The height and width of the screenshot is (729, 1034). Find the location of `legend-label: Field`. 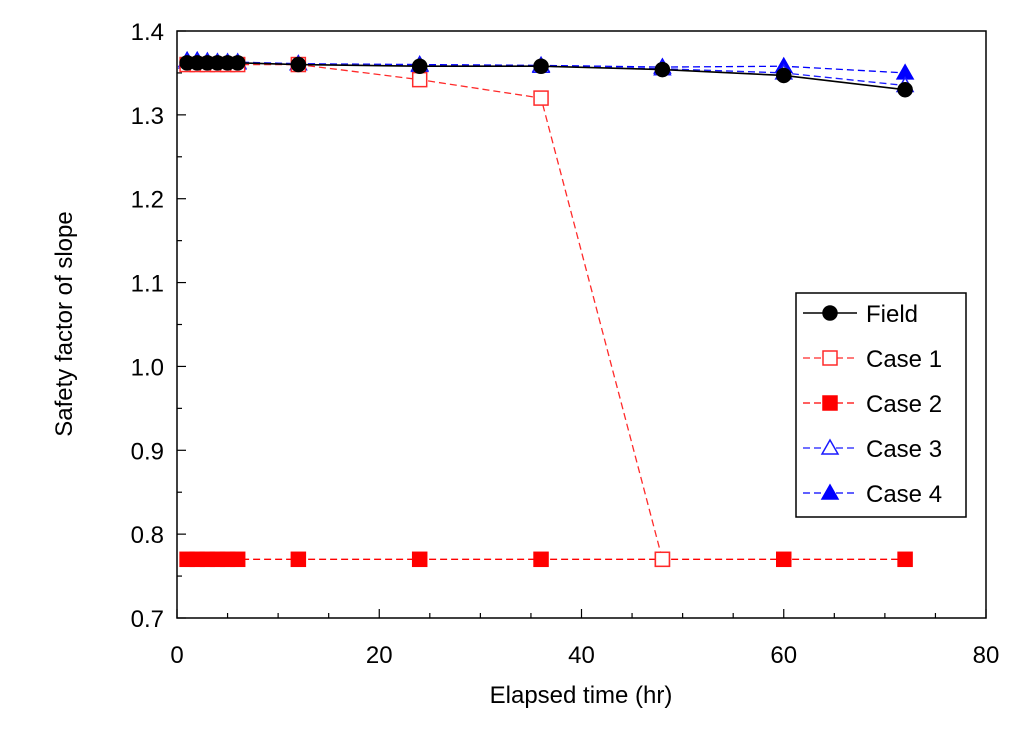

legend-label: Field is located at coordinates (892, 314).